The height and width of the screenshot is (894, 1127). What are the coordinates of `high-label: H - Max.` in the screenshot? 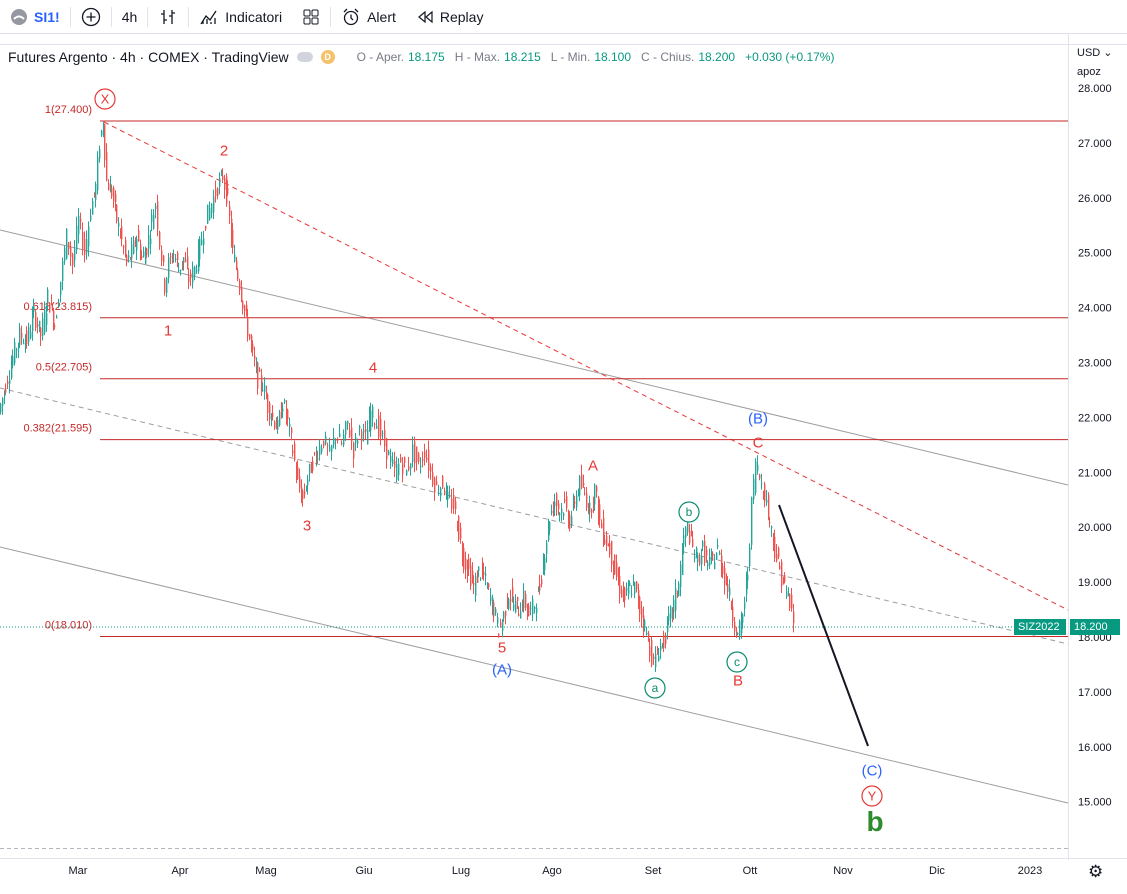 It's located at (477, 57).